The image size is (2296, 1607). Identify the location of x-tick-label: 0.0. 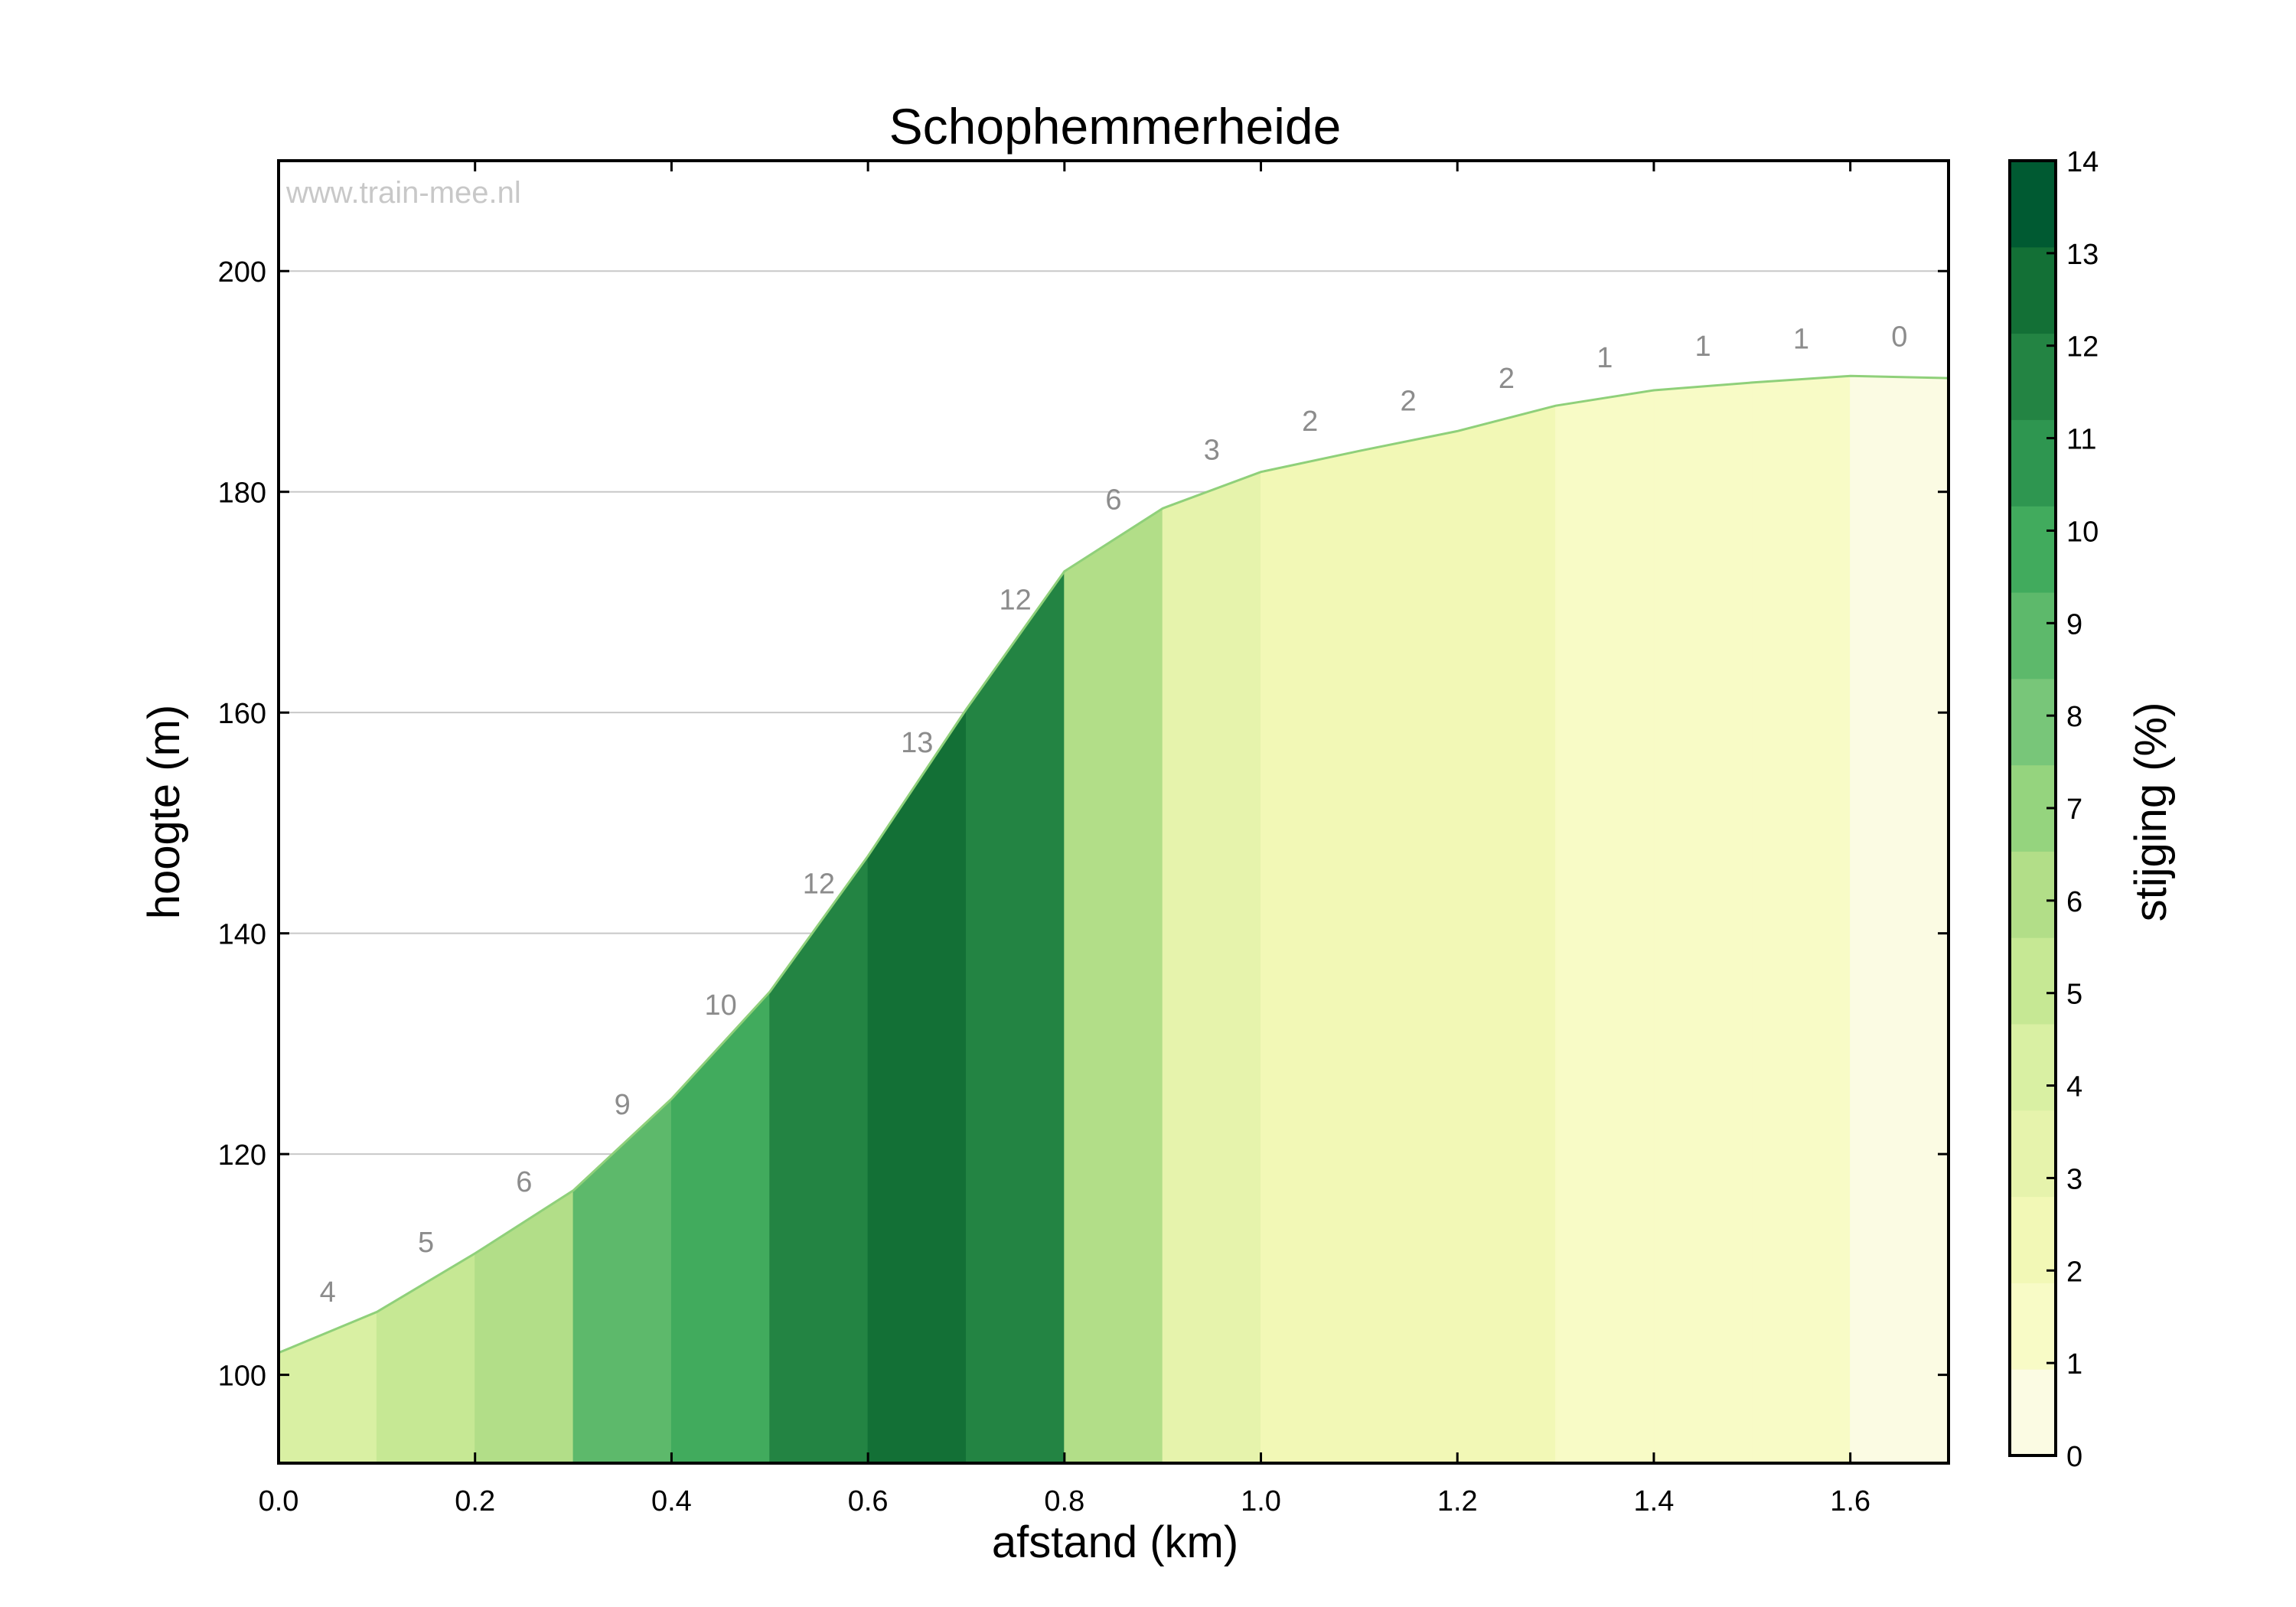
(279, 1501).